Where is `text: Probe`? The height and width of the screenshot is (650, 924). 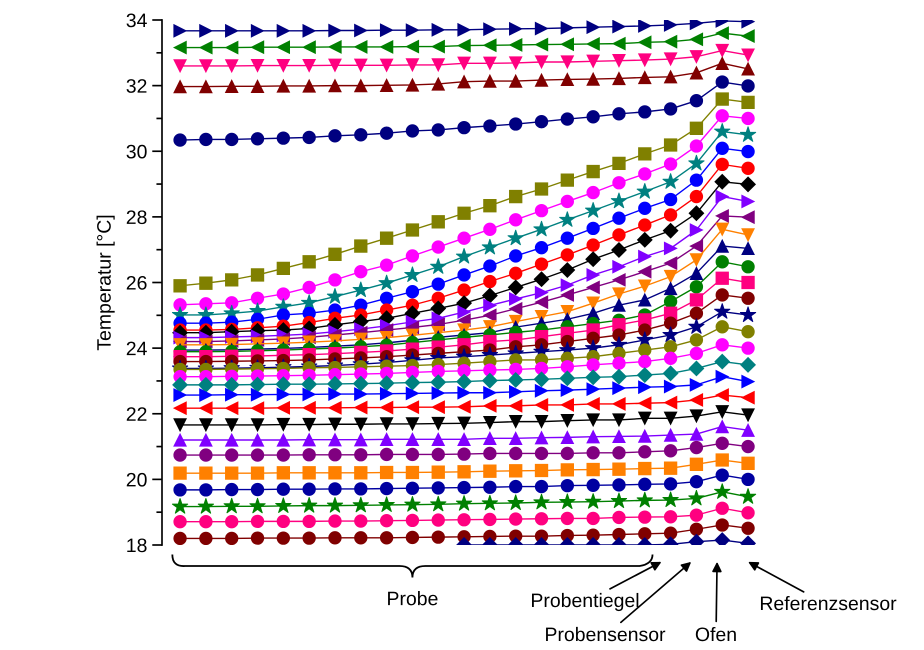
text: Probe is located at coordinates (413, 598).